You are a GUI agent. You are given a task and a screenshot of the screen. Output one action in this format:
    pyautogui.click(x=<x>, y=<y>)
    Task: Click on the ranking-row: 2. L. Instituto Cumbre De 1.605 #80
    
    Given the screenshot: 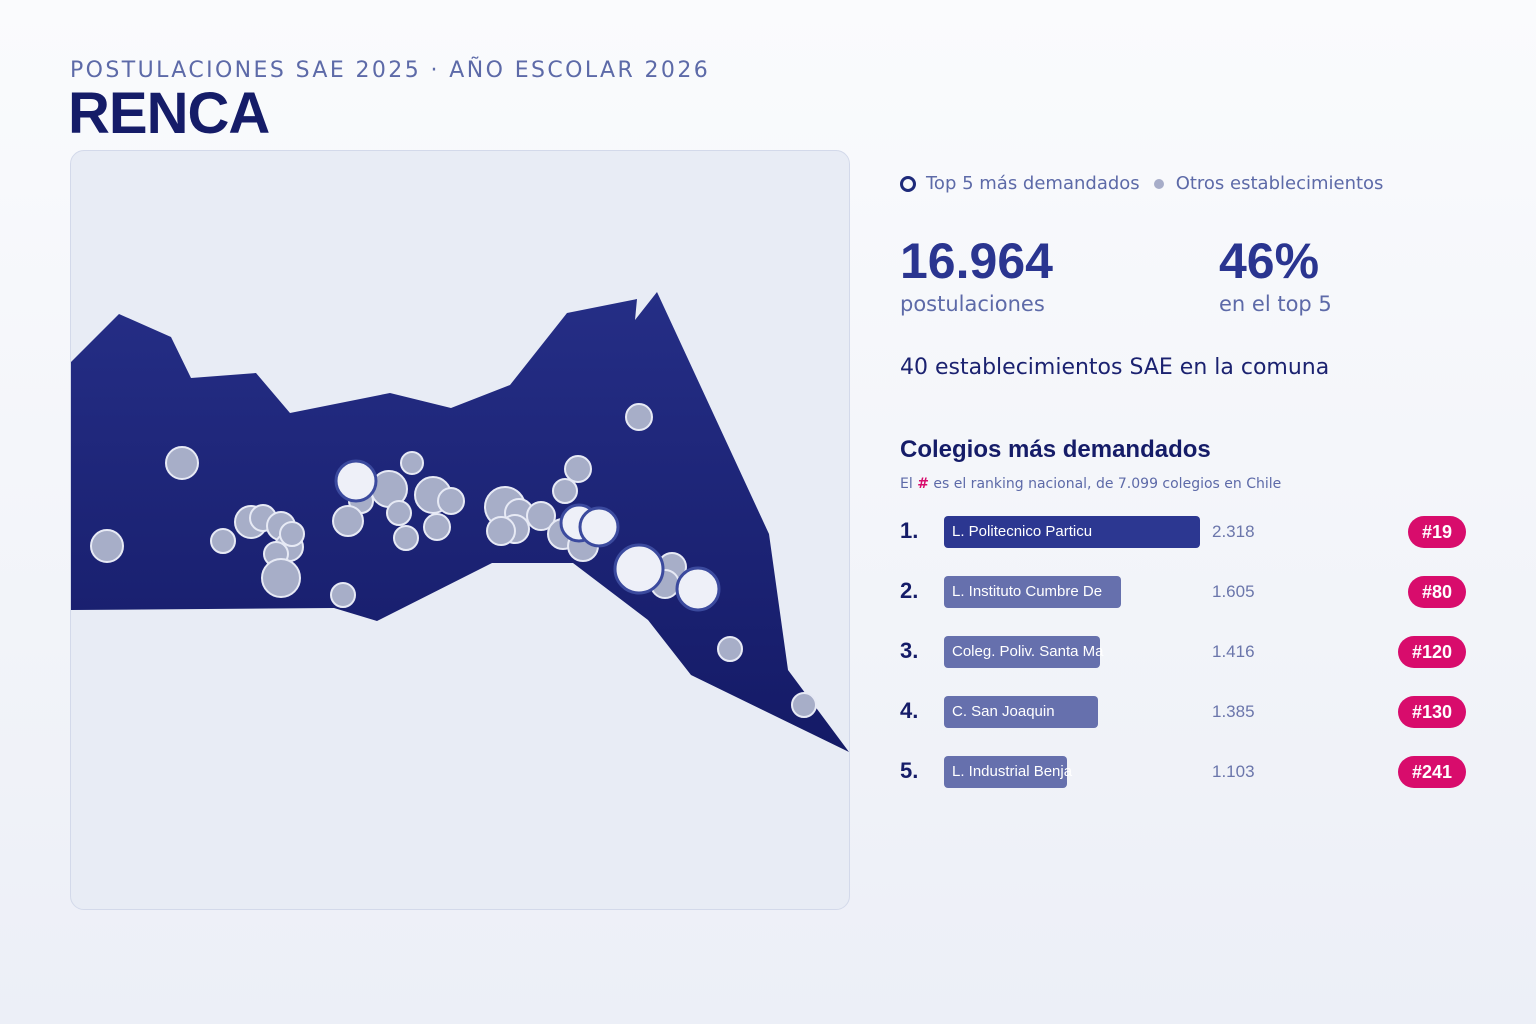 What is the action you would take?
    pyautogui.click(x=1183, y=592)
    